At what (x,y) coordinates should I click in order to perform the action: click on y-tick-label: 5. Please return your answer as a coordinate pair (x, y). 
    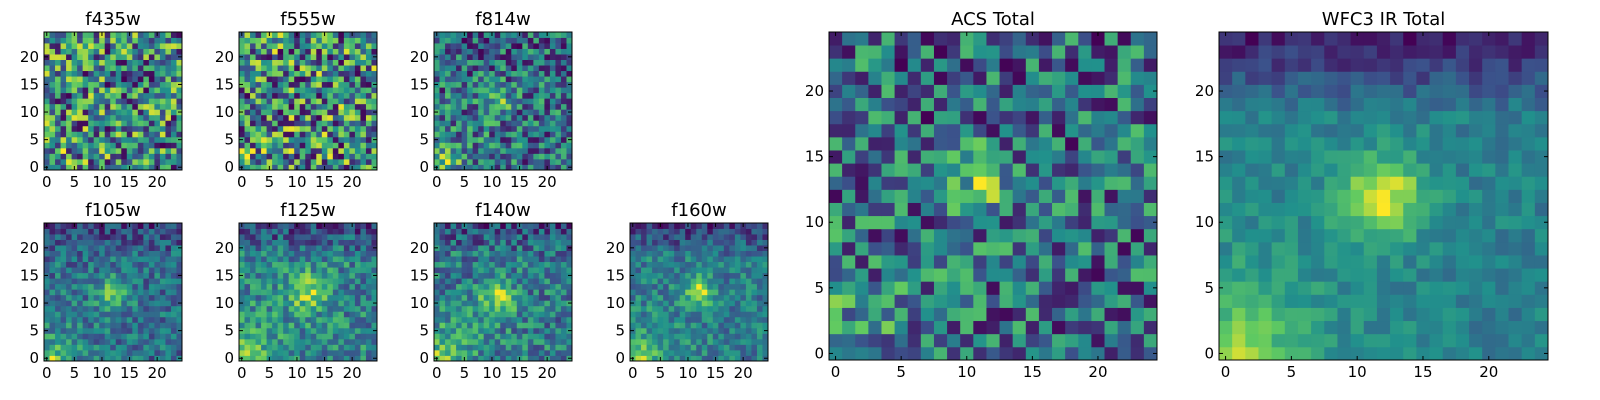
    Looking at the image, I should click on (424, 140).